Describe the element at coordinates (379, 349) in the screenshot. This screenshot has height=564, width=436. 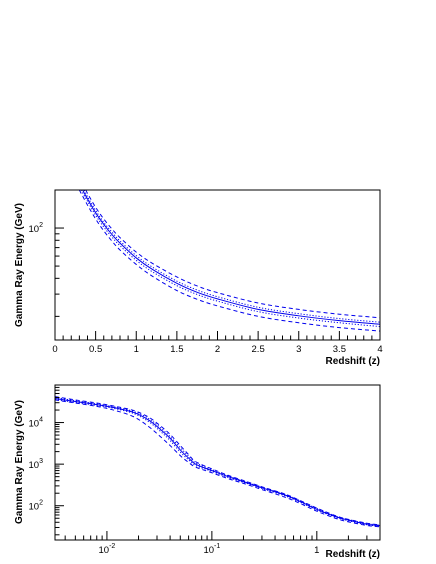
I see `x-tick-label: 4` at that location.